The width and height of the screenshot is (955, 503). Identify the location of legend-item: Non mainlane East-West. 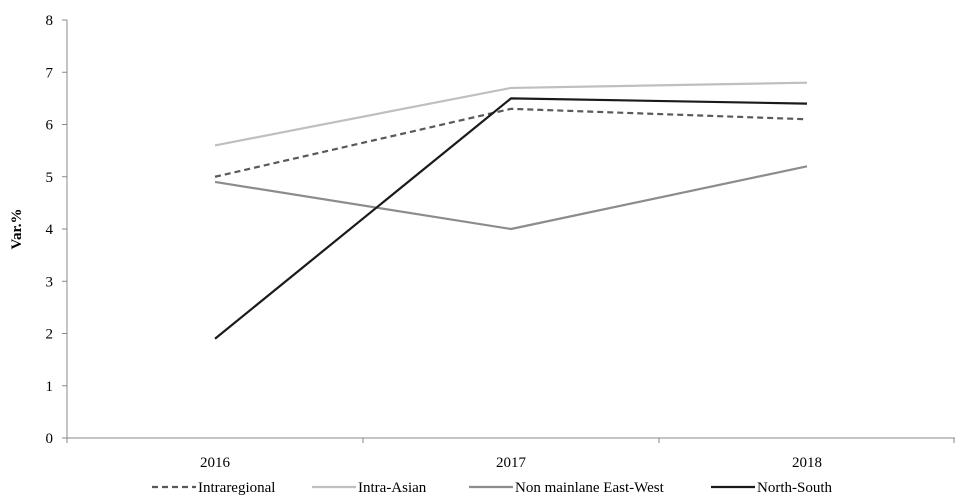
(567, 488).